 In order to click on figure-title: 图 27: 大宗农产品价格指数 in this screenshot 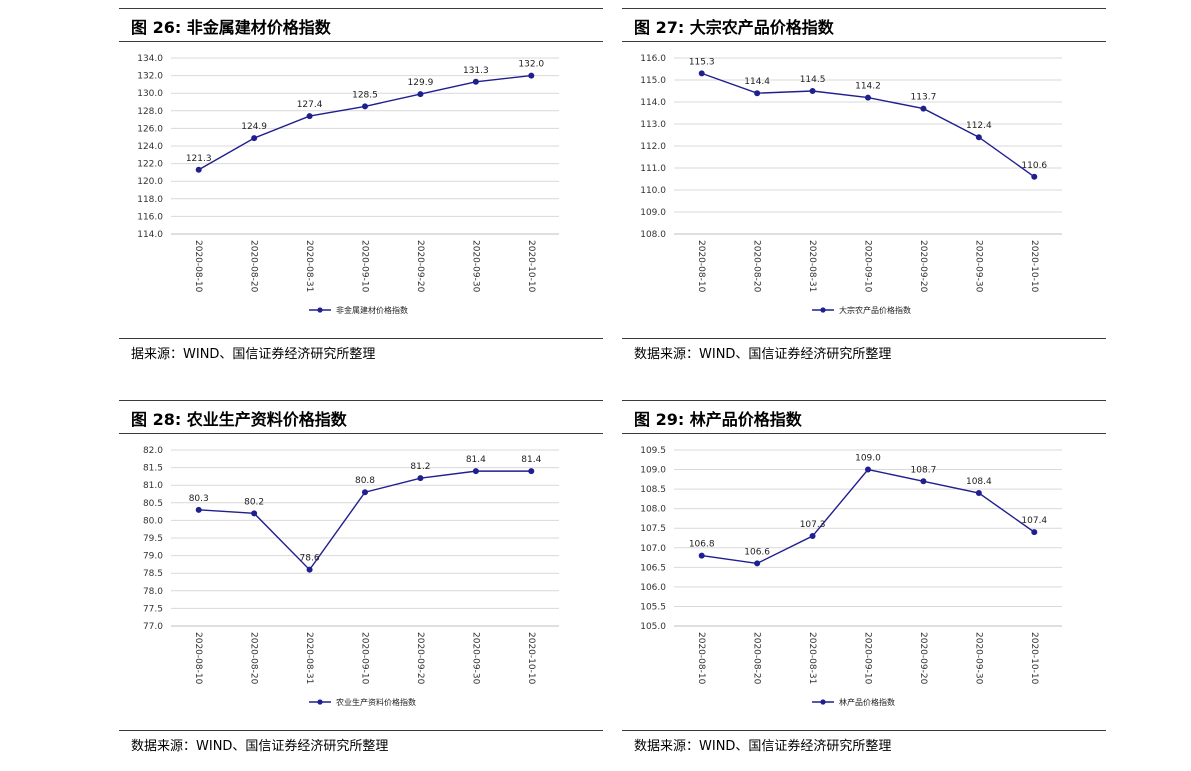, I will do `click(734, 27)`.